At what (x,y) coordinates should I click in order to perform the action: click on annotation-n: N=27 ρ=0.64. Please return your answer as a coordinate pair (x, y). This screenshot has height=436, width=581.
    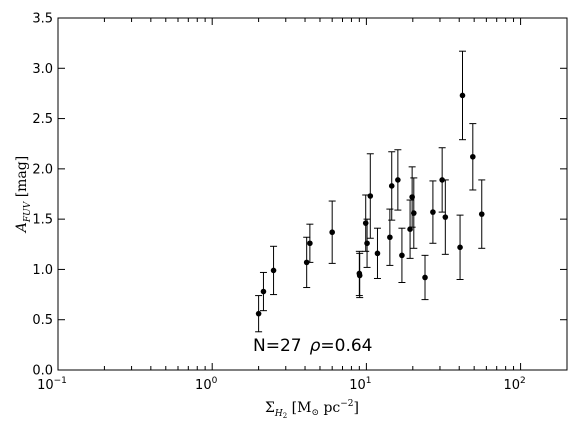
    Looking at the image, I should click on (313, 346).